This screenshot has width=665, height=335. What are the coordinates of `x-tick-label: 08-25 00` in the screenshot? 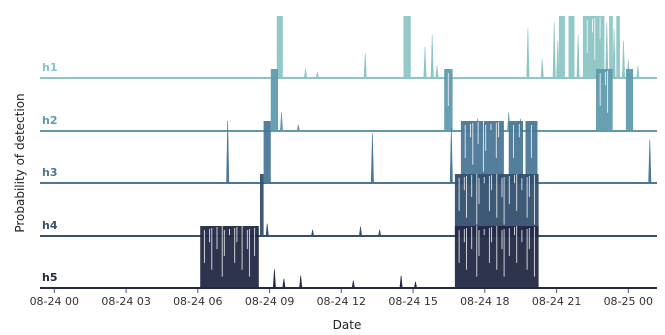 It's located at (628, 301).